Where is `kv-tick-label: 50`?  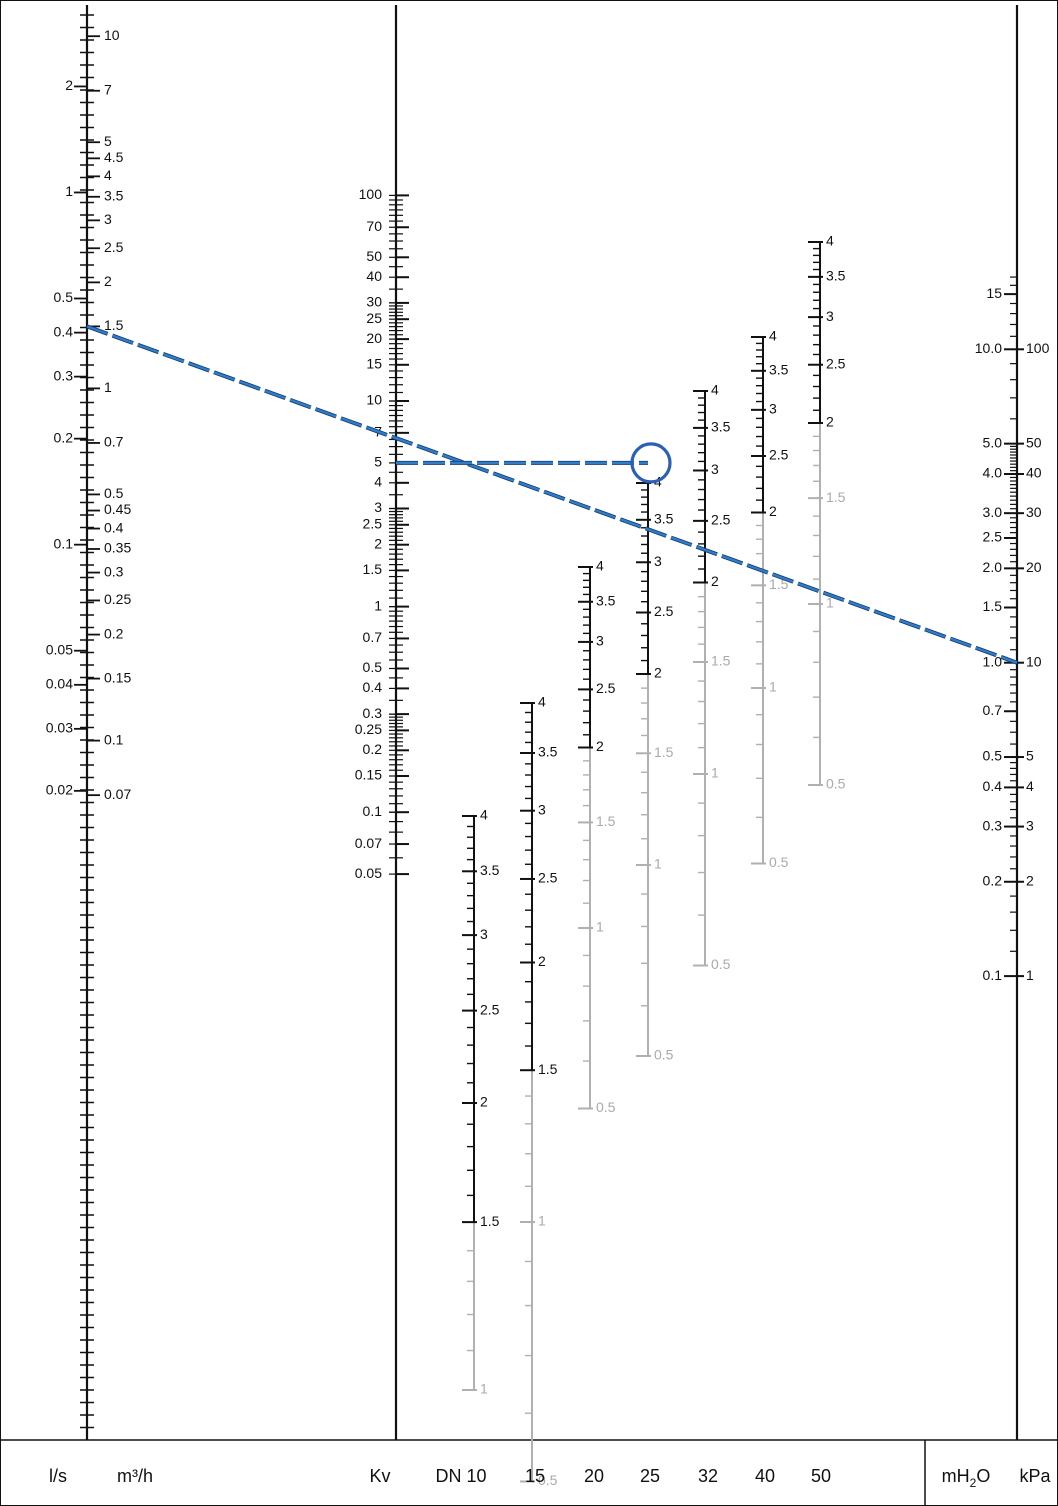
kv-tick-label: 50 is located at coordinates (374, 256).